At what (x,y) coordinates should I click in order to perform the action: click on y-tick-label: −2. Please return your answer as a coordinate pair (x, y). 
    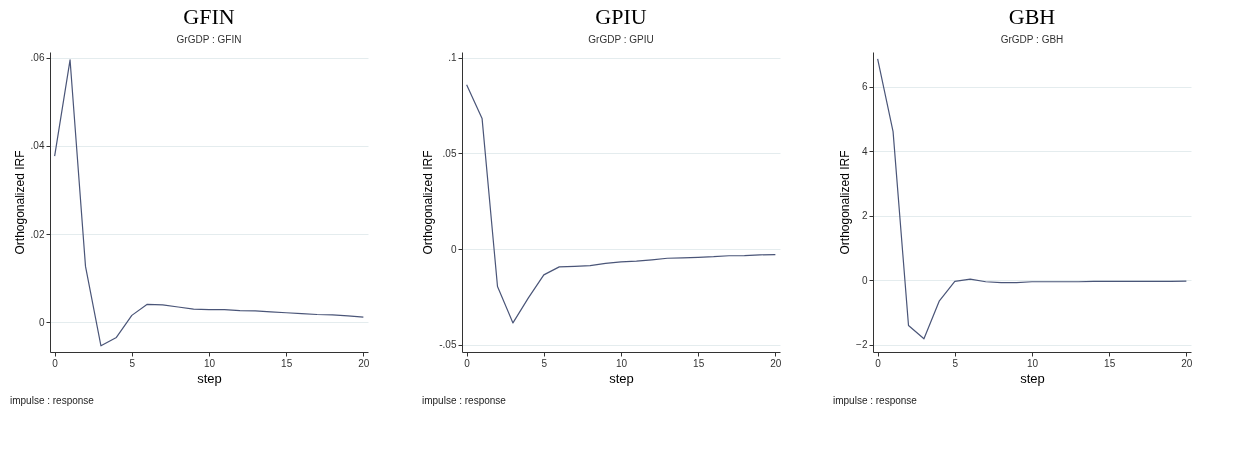
    Looking at the image, I should click on (862, 345).